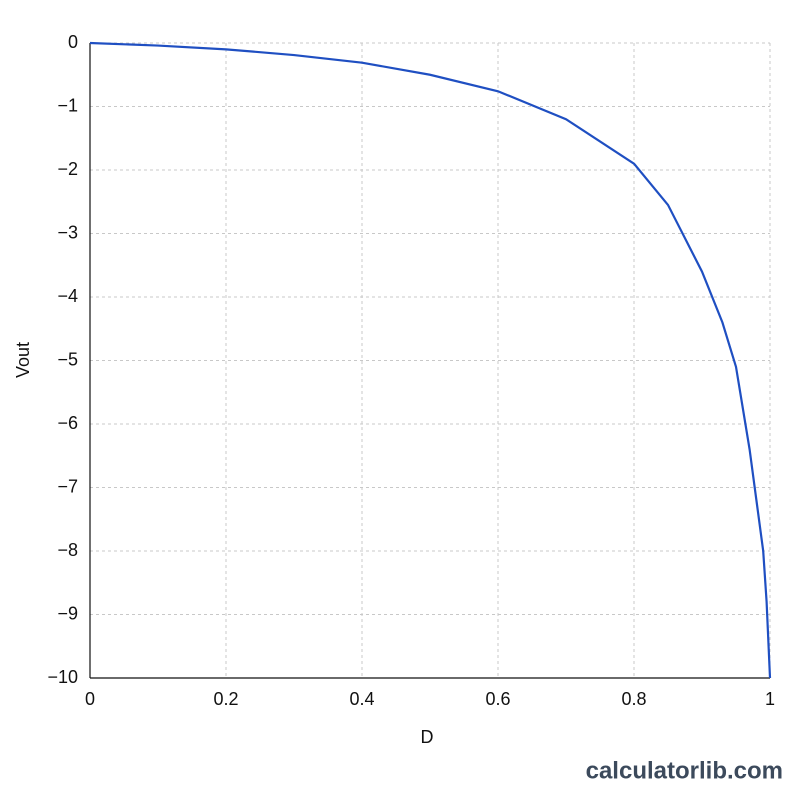 The width and height of the screenshot is (800, 800). I want to click on y-tick-label: −10, so click(62, 677).